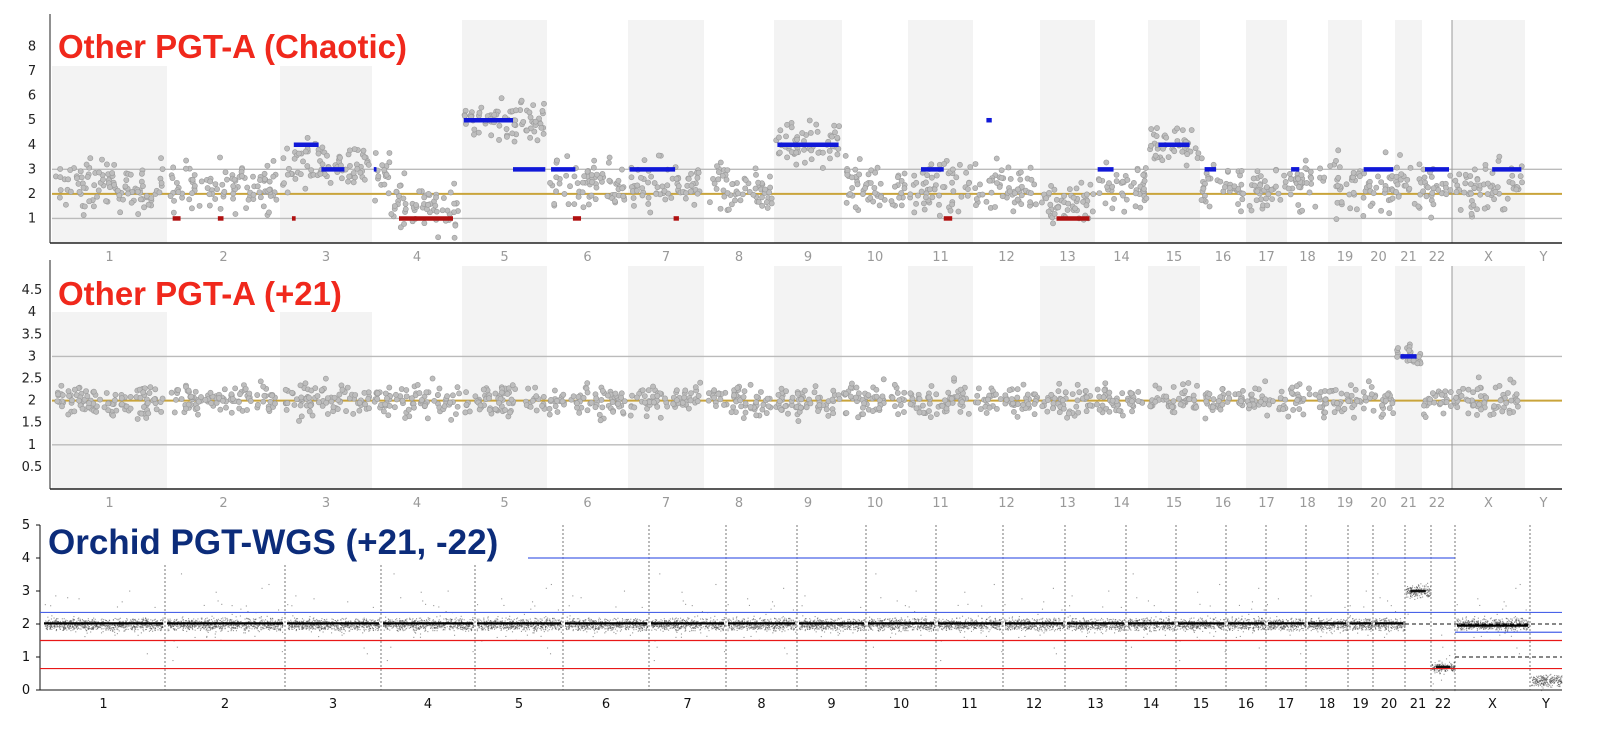  Describe the element at coordinates (217, 43) in the screenshot. I see `title-backdrop` at that location.